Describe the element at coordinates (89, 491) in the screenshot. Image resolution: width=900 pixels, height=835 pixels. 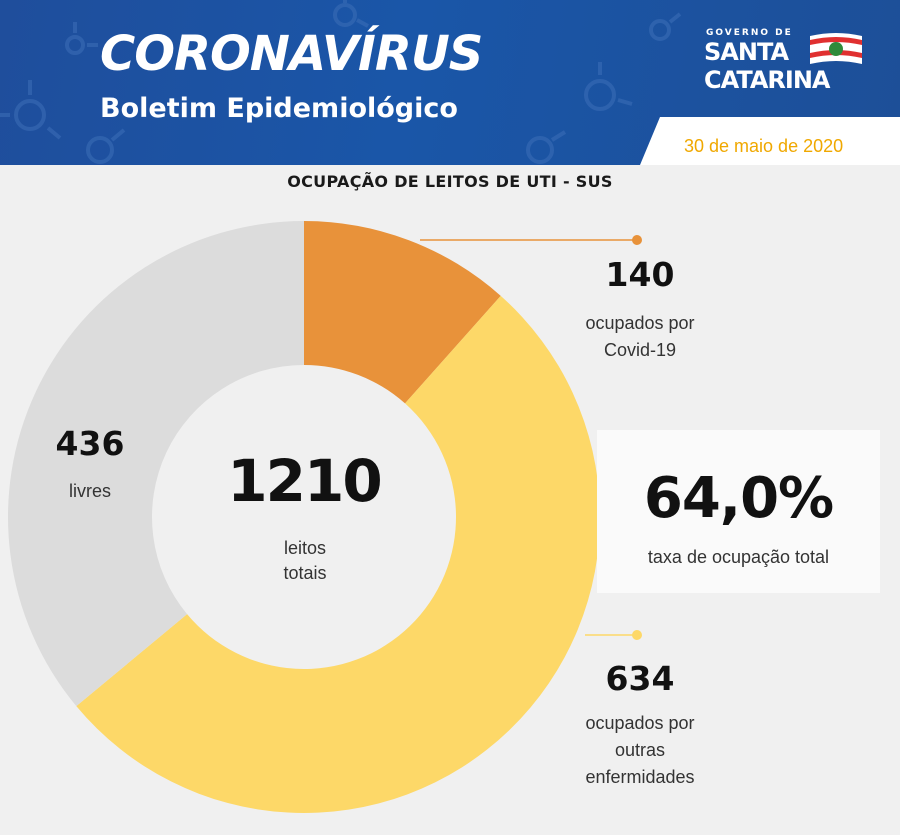
I see `free-beds-label: livres` at that location.